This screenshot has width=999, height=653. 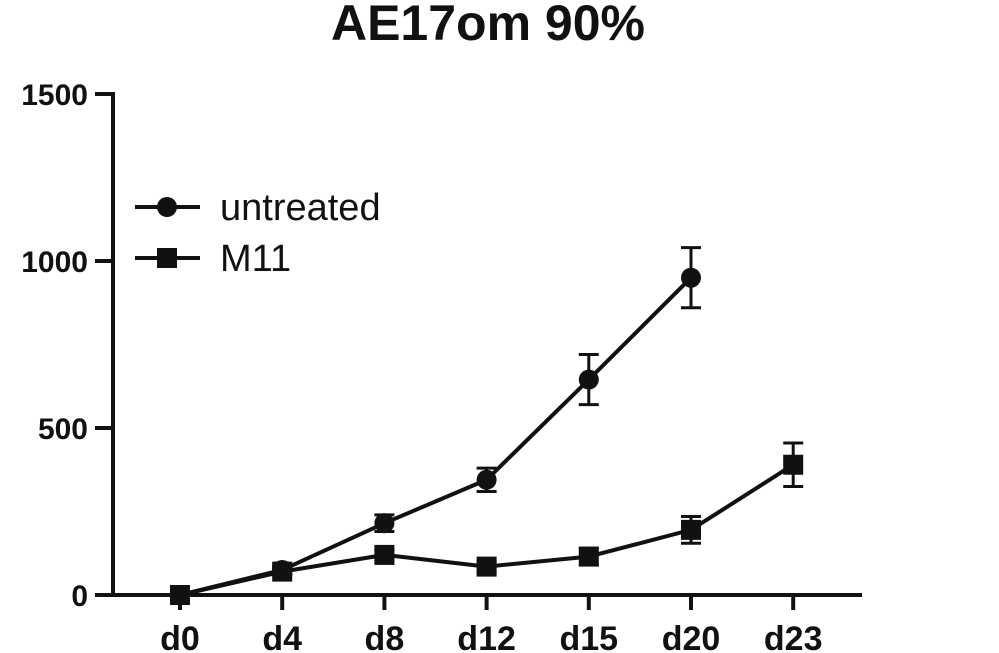 I want to click on y-tick-label: 0, so click(x=79, y=596).